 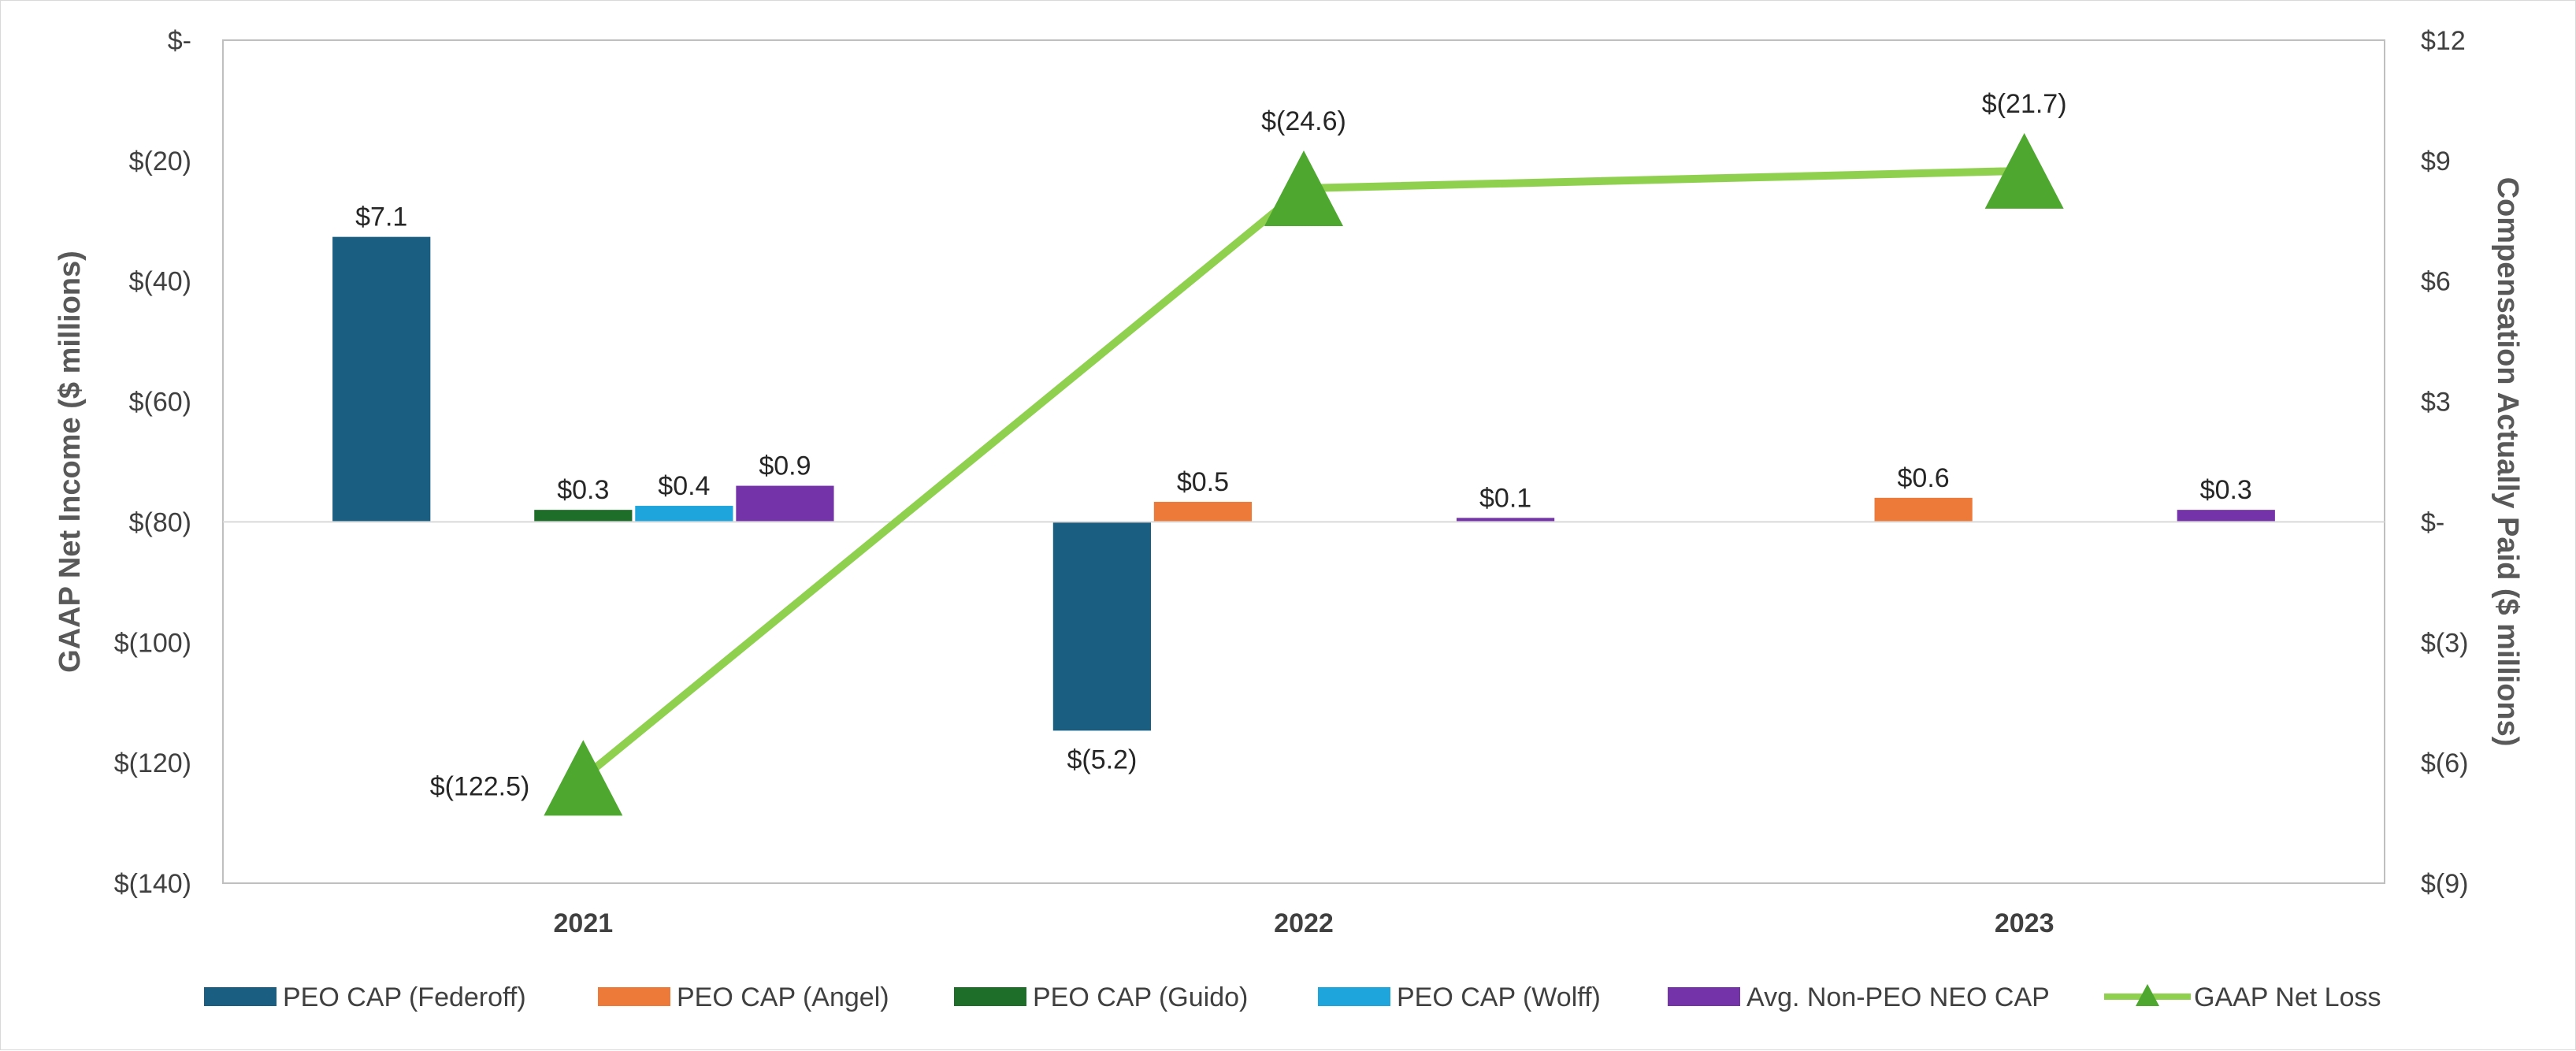 What do you see at coordinates (160, 403) in the screenshot?
I see `left-tick-label: $(60)` at bounding box center [160, 403].